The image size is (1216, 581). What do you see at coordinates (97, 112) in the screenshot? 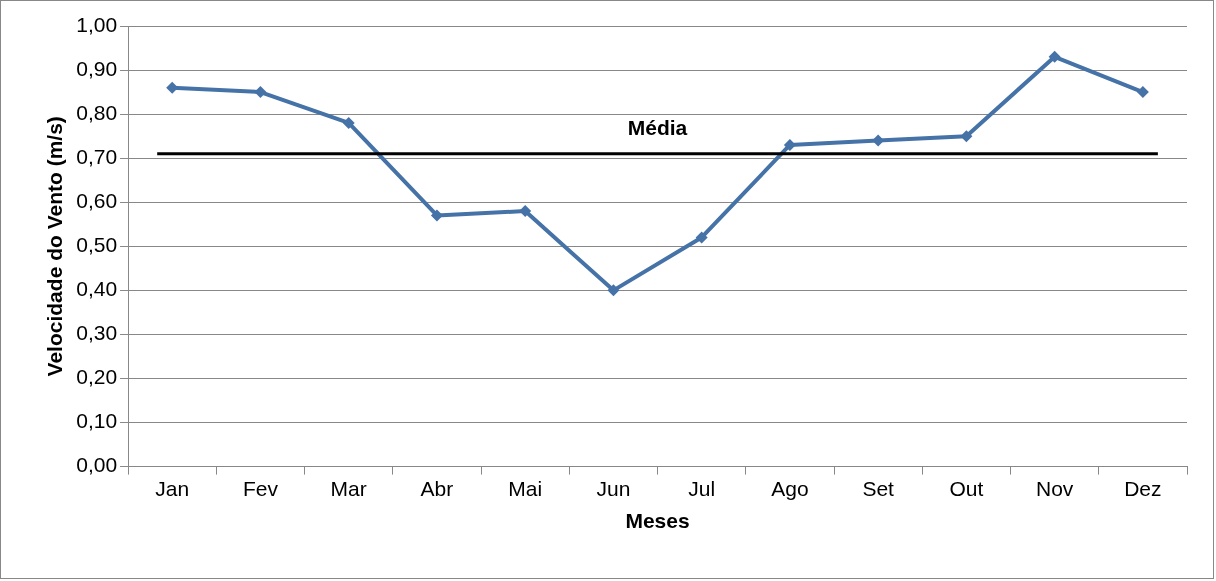
I see `y-tick-label: 0,80` at bounding box center [97, 112].